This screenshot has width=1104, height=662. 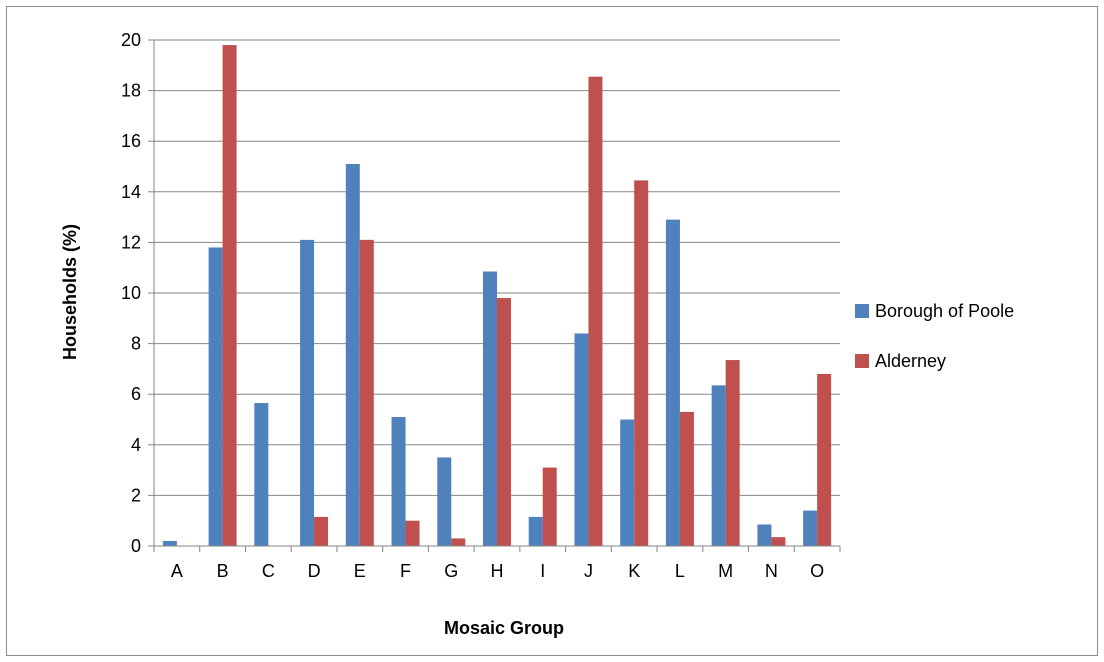 I want to click on x-tick-label: D, so click(x=314, y=571).